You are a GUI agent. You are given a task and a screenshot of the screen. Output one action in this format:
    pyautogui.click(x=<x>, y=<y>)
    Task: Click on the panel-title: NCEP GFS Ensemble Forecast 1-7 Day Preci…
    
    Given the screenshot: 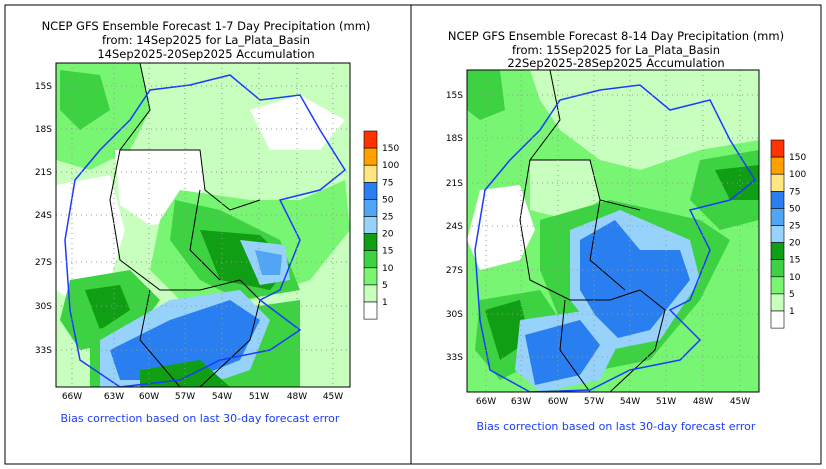 What is the action you would take?
    pyautogui.click(x=206, y=26)
    